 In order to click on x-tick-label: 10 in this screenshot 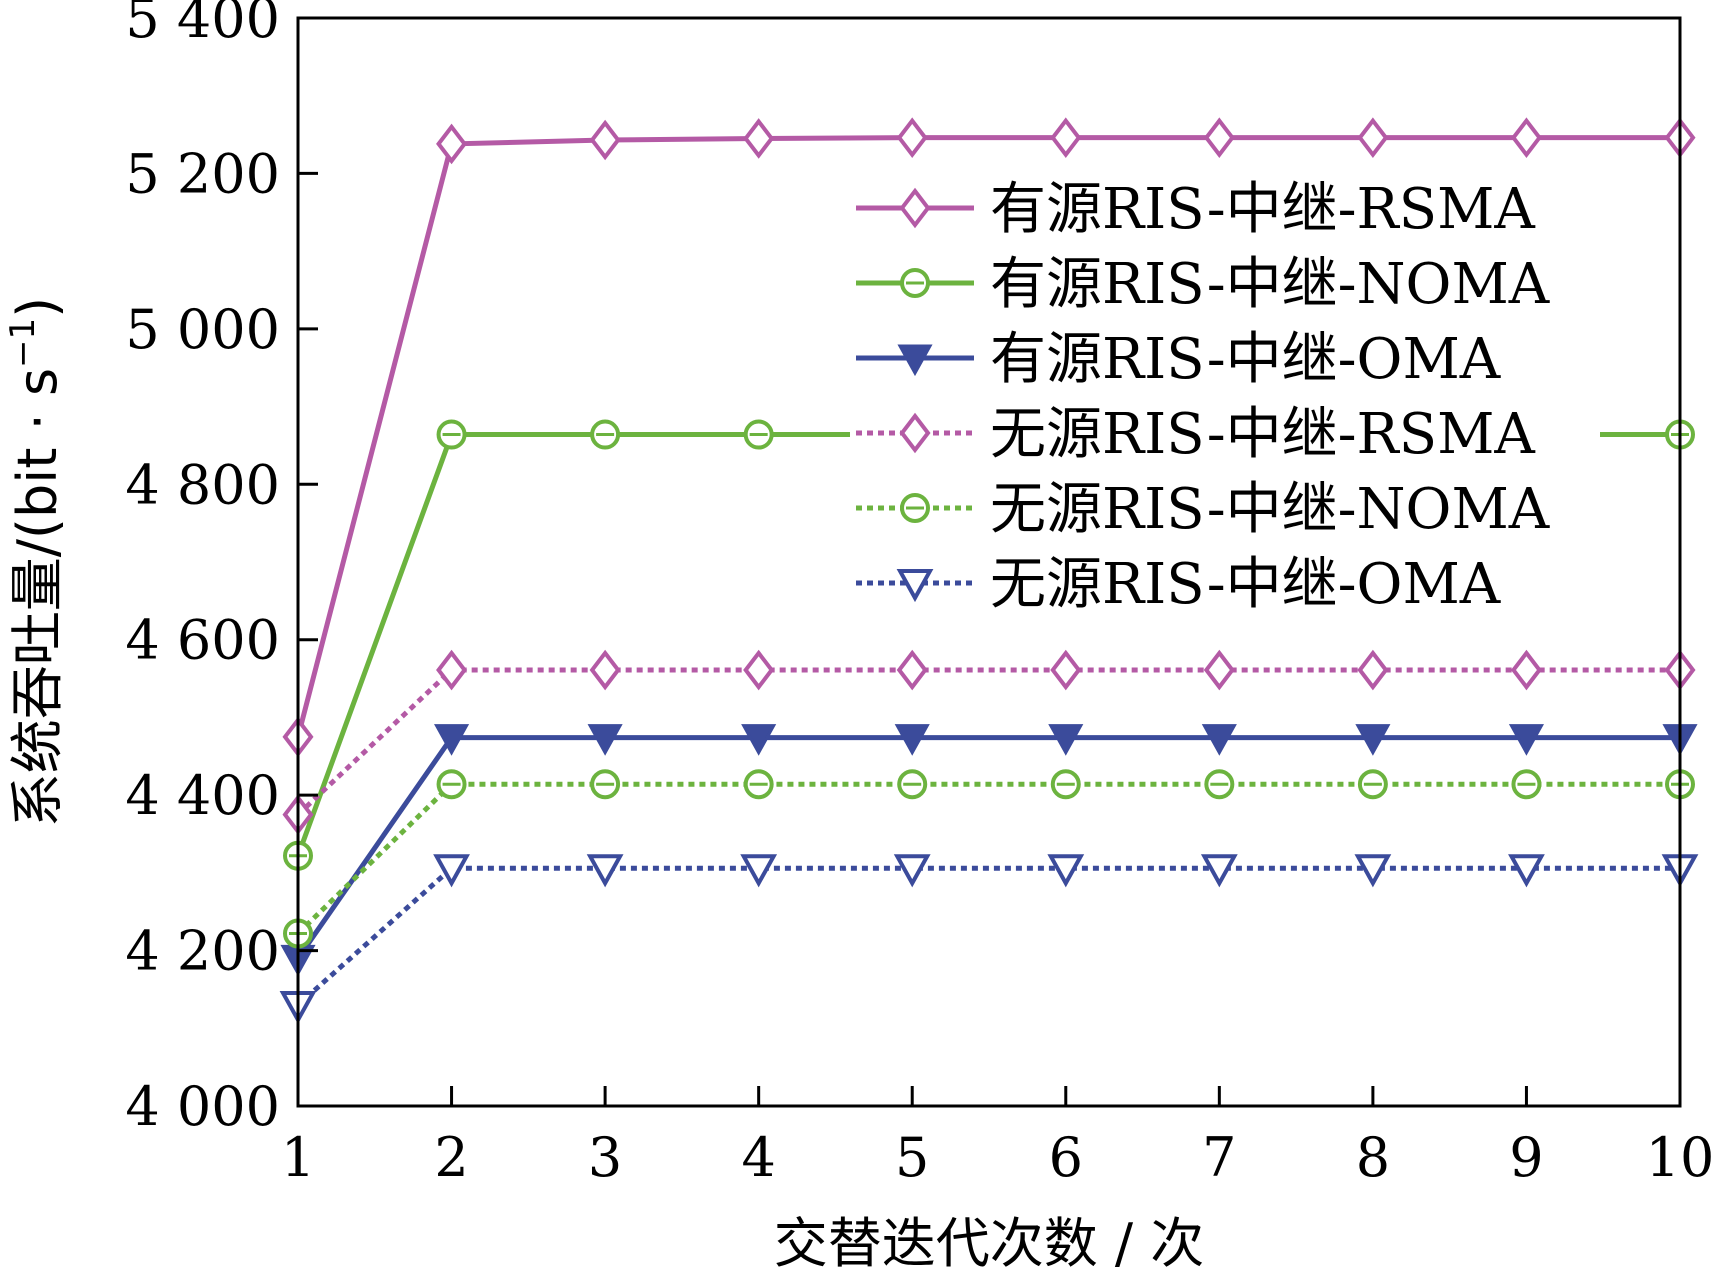, I will do `click(1680, 1157)`.